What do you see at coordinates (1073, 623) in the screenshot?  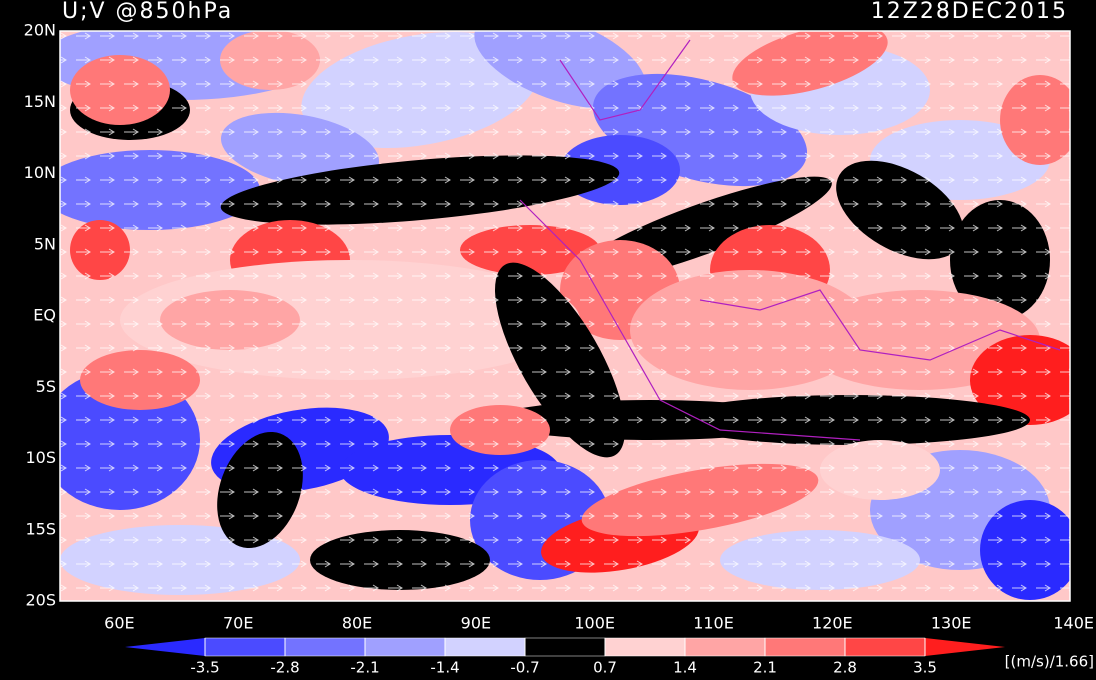 I see `longitude-label: 140E` at bounding box center [1073, 623].